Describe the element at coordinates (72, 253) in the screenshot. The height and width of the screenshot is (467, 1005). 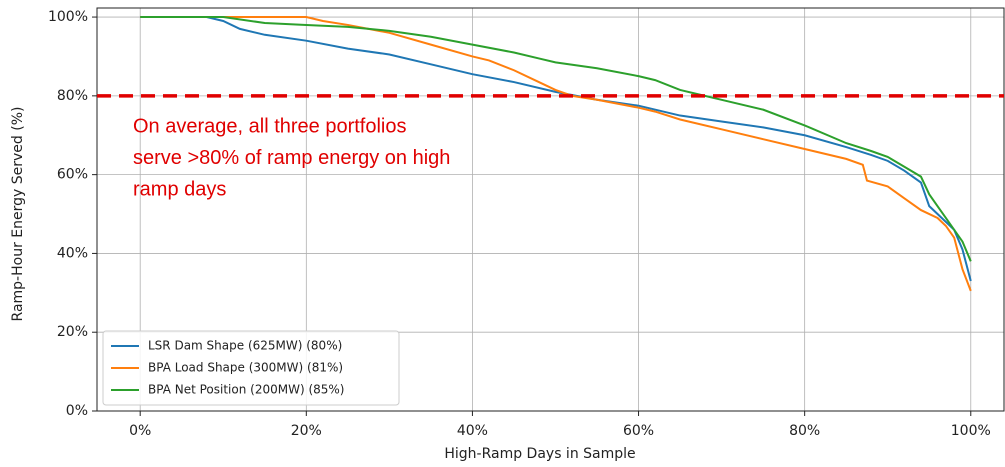
I see `y-tick-label: 40%` at that location.